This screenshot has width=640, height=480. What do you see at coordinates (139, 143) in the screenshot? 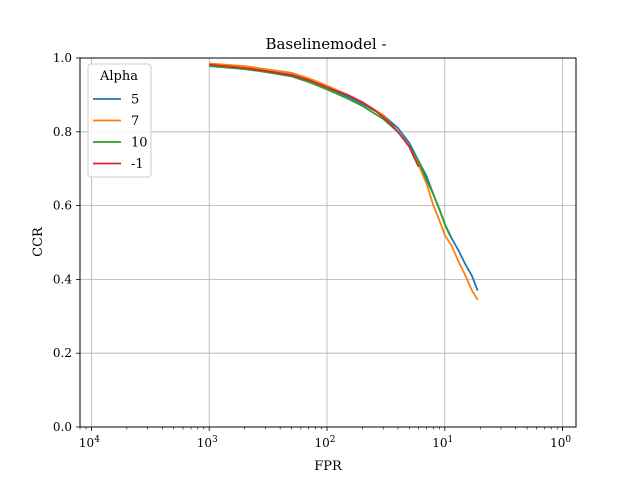
I see `legend-label: 10` at bounding box center [139, 143].